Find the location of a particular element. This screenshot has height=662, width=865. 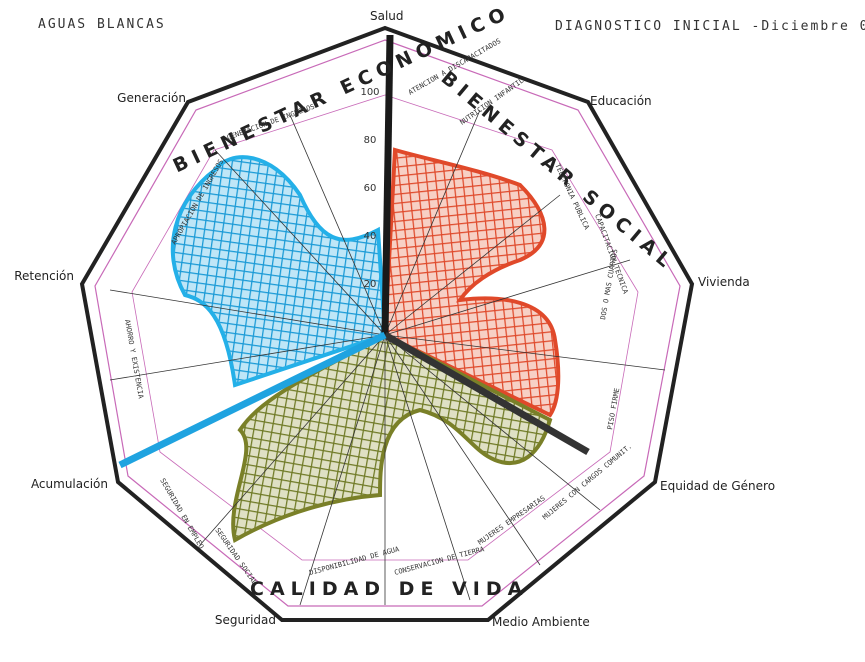

indicator-label: AHORRO Y EXISTENCIA is located at coordinates (134, 359).